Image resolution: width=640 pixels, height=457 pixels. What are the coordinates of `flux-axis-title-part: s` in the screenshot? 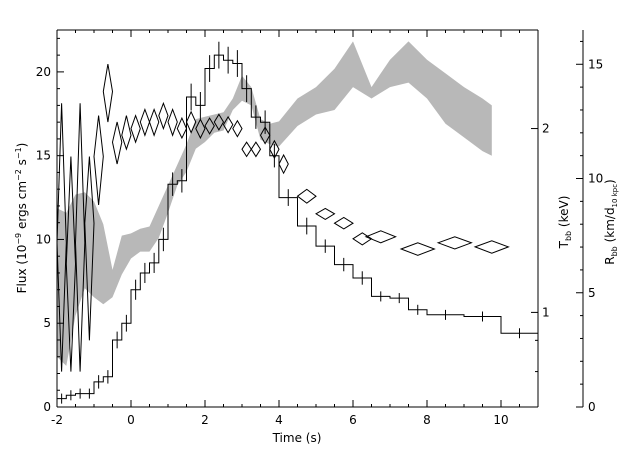 It's located at (22, 164).